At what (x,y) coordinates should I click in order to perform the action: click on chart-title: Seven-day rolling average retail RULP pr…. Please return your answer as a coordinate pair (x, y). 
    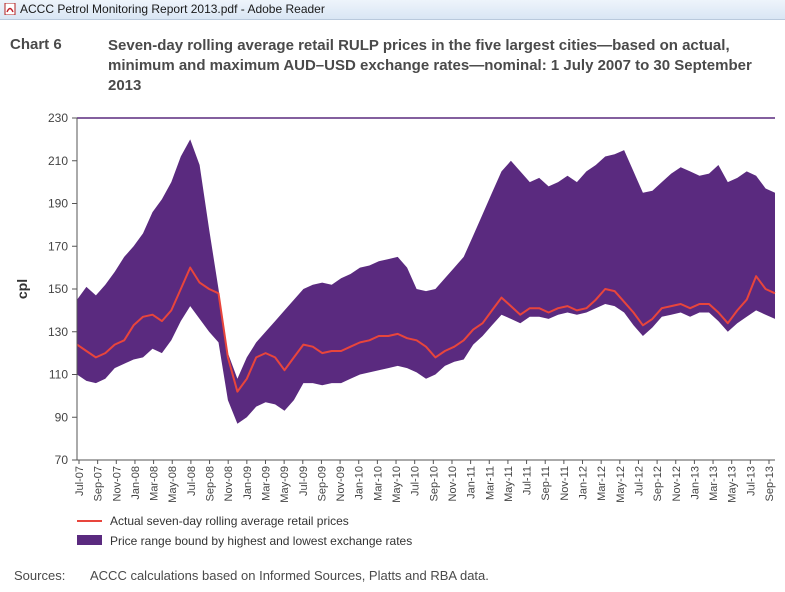
    Looking at the image, I should click on (430, 65).